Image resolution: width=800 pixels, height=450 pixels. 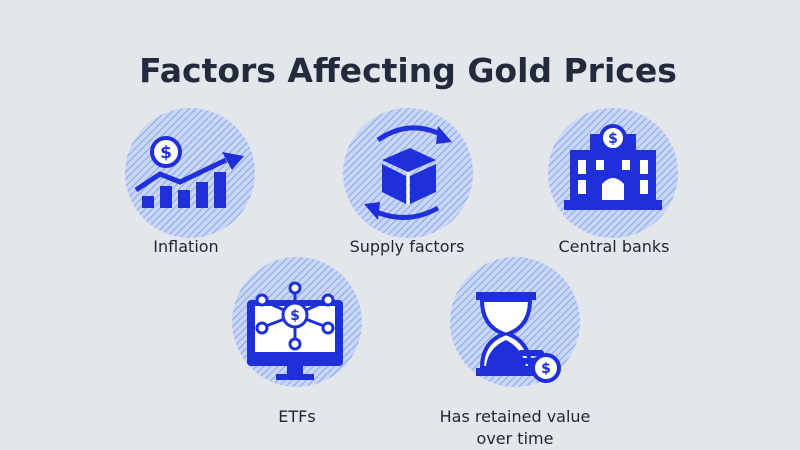 I want to click on etfs-item: $ ETFs, so click(x=297, y=341).